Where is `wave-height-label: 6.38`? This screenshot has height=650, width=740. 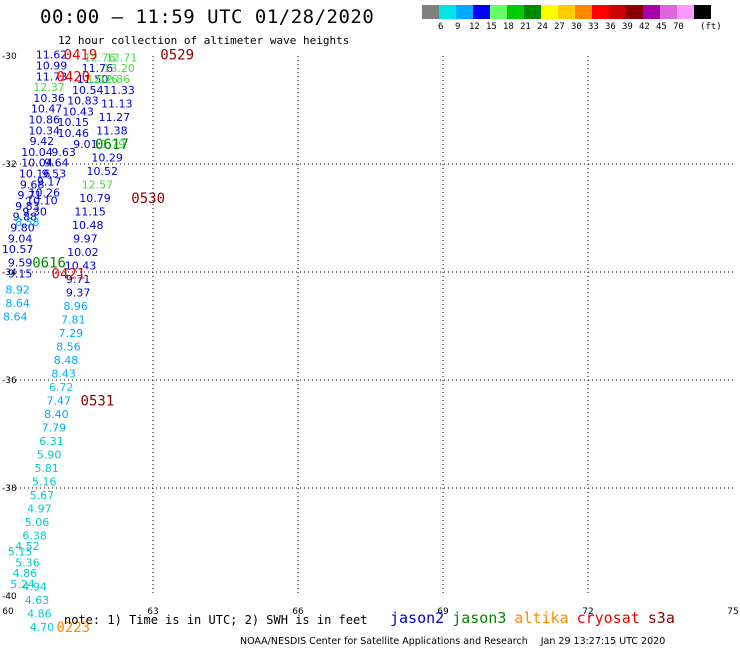
wave-height-label: 6.38 is located at coordinates (34, 535).